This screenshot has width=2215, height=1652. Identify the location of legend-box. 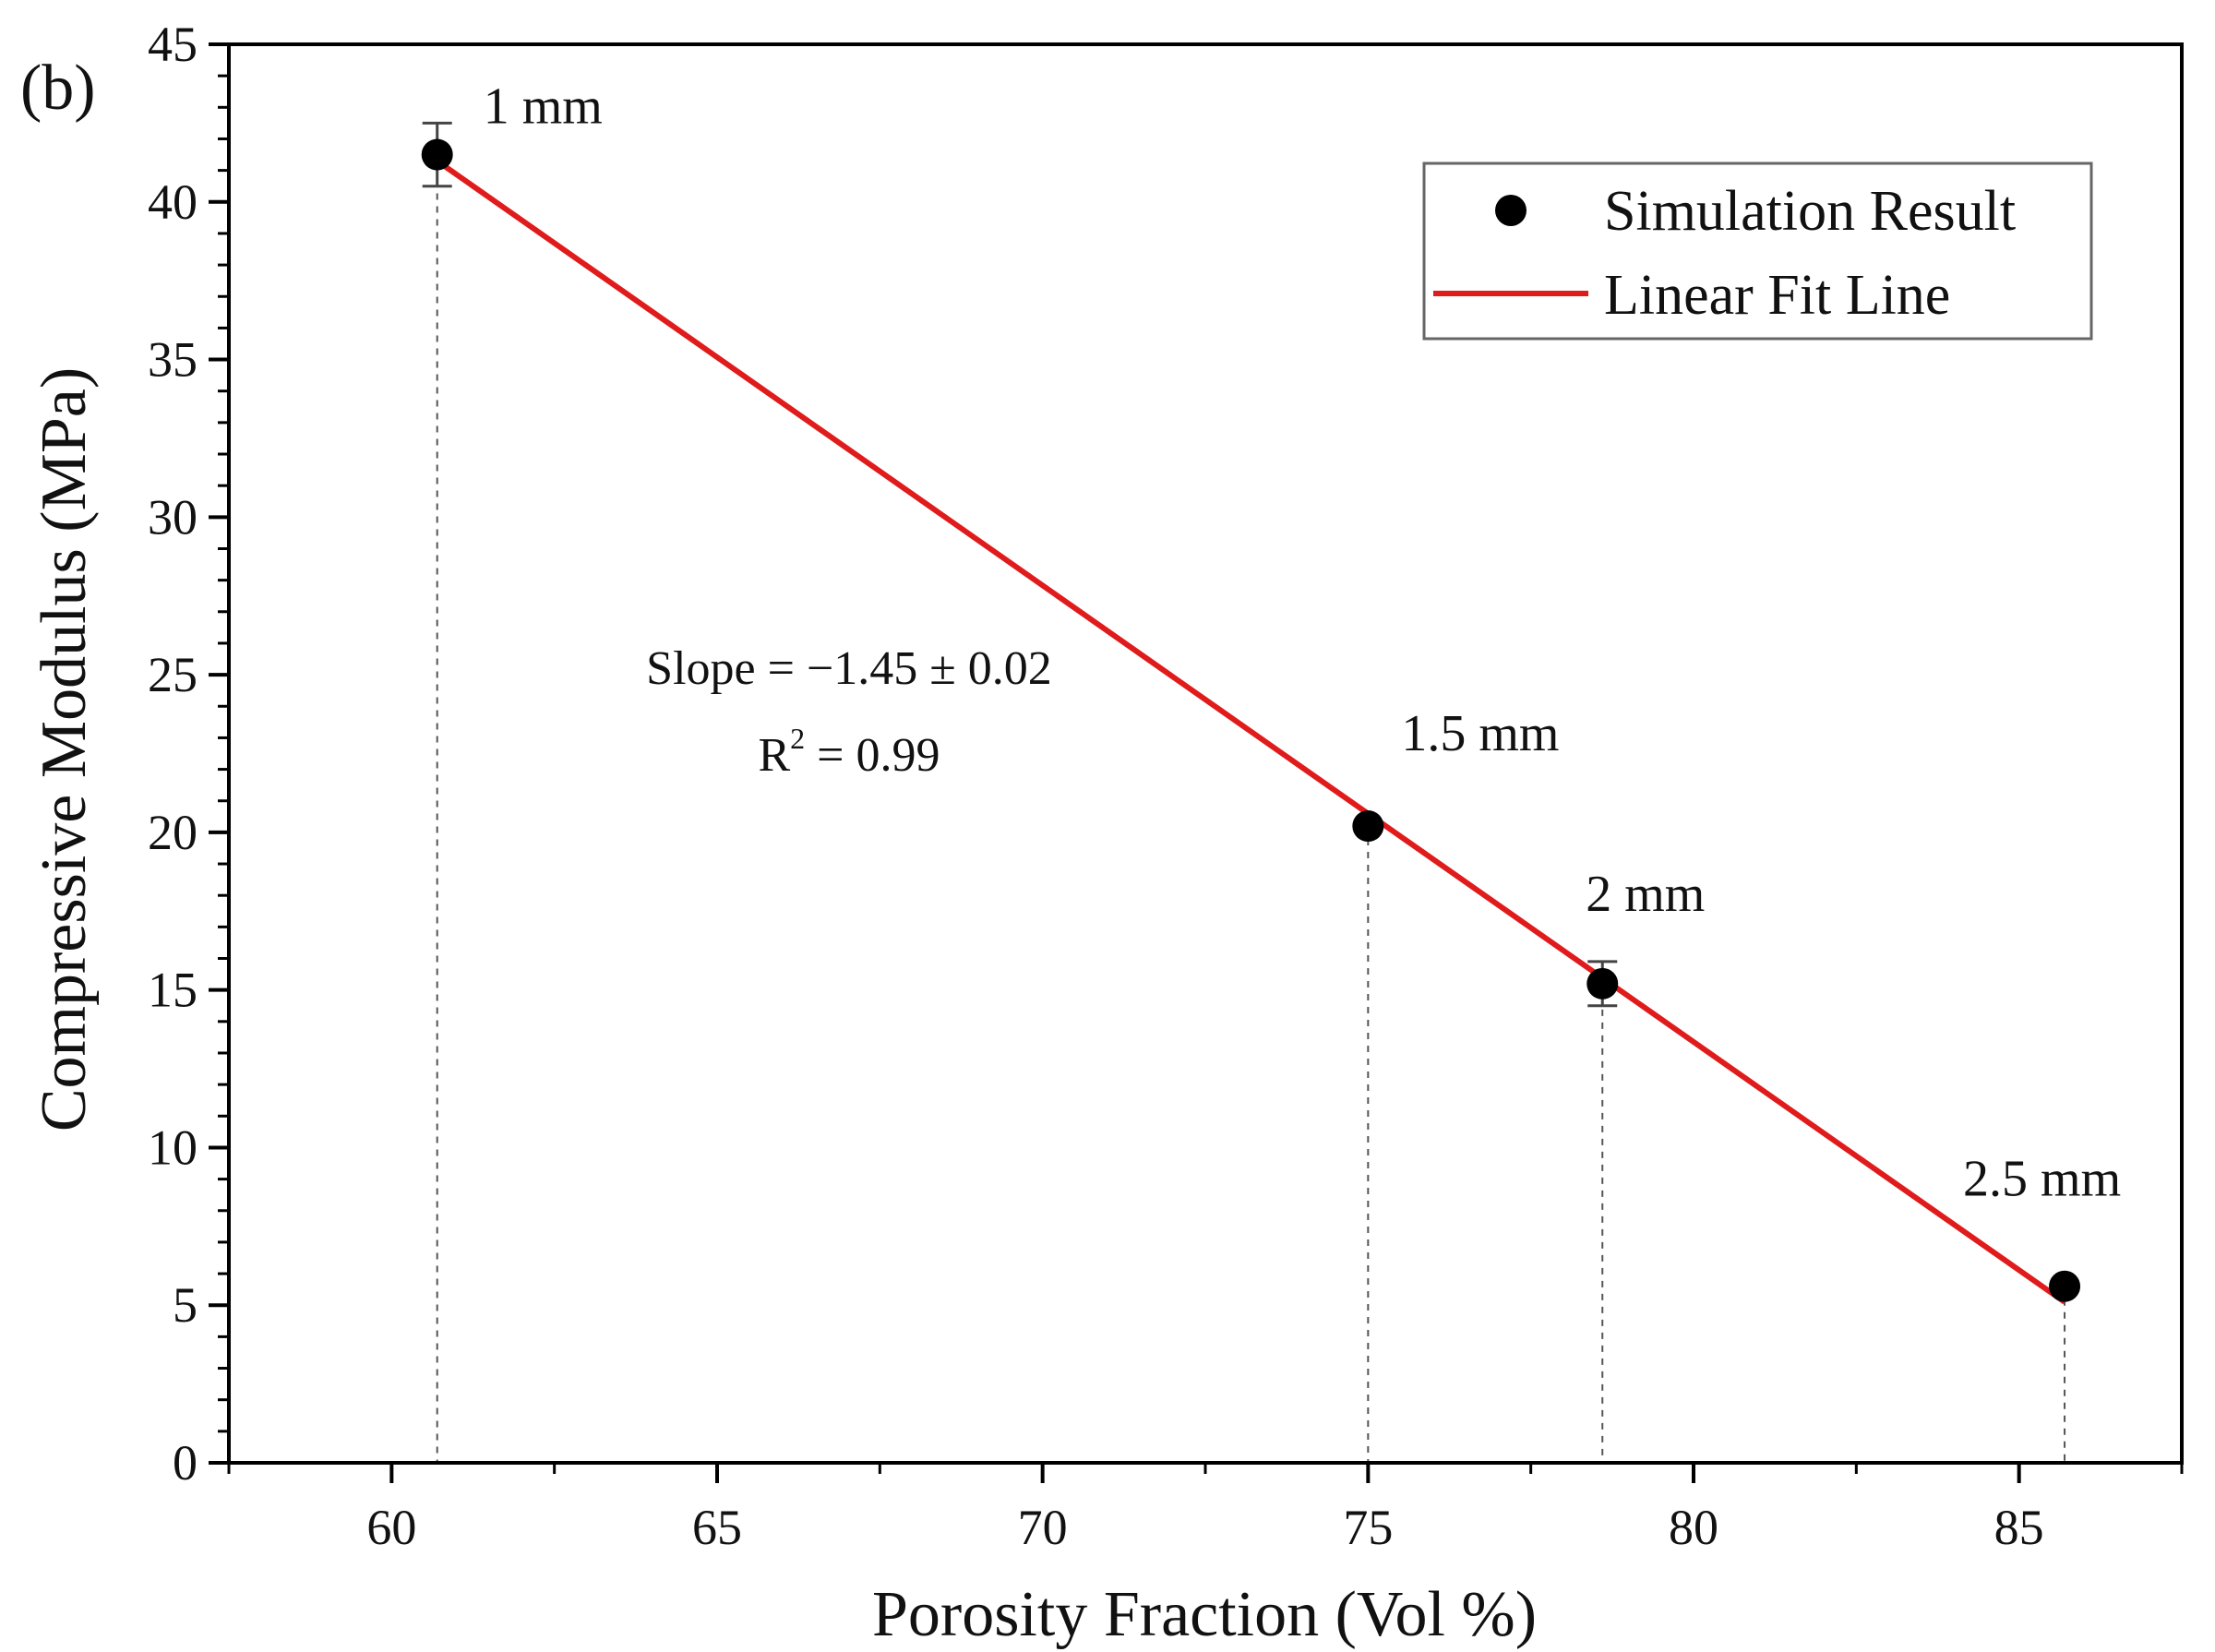
(1758, 252).